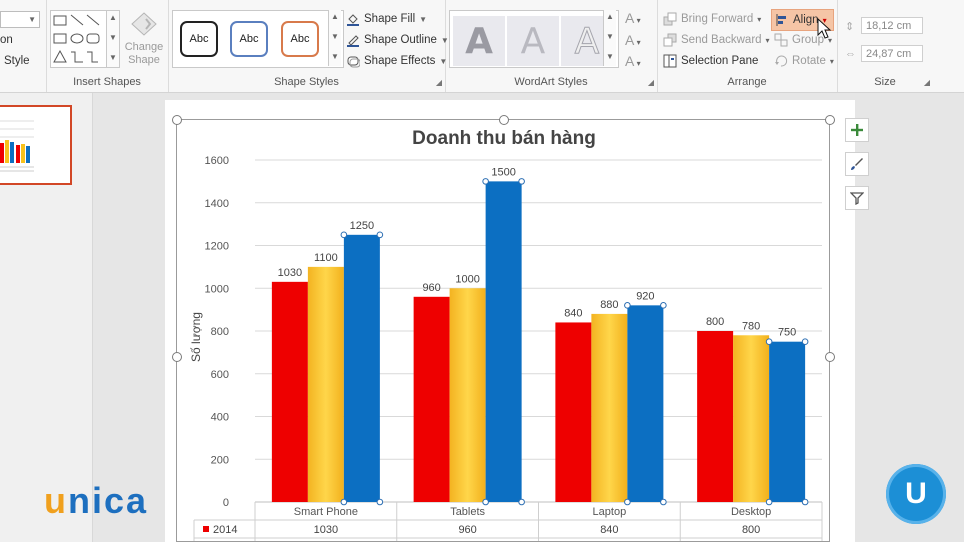  Describe the element at coordinates (533, 41) in the screenshot. I see `wordart-style-2: A` at that location.